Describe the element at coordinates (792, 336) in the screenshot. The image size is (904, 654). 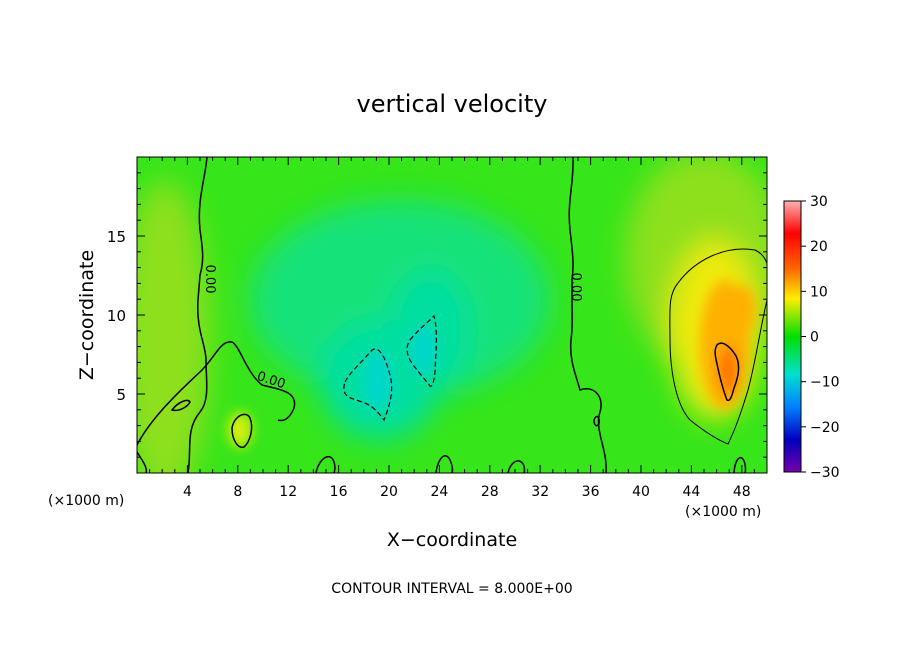
I see `colorbar-gradient` at that location.